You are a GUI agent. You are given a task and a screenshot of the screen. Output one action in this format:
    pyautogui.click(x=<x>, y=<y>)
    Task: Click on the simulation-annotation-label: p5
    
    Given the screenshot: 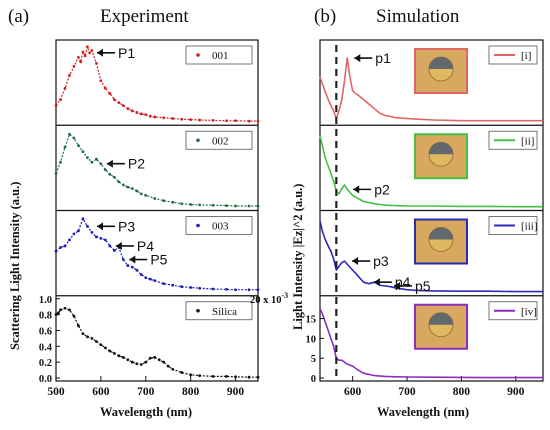 What is the action you would take?
    pyautogui.click(x=423, y=286)
    